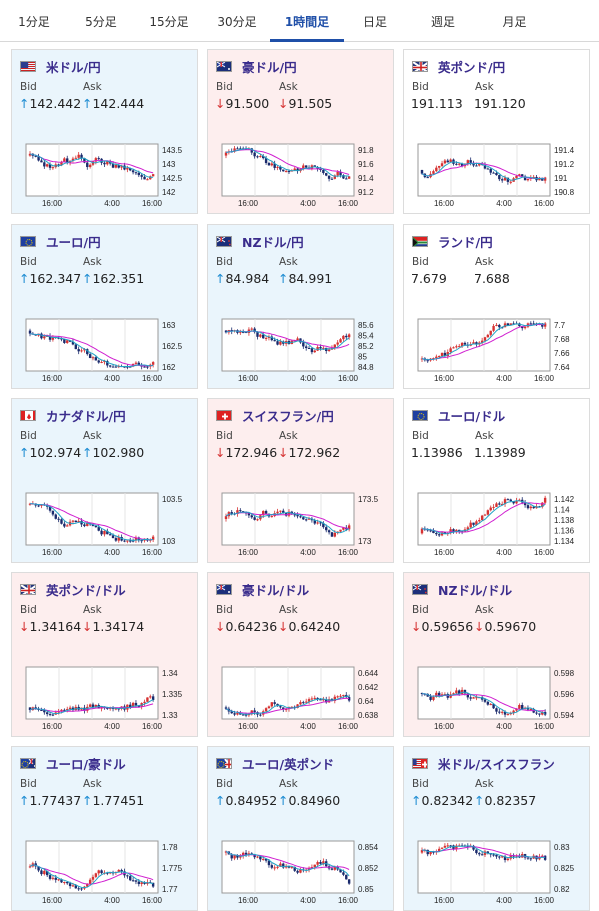 This screenshot has height=911, width=599. What do you see at coordinates (472, 416) in the screenshot?
I see `currency-pair-link: ユーロ/ドル` at bounding box center [472, 416].